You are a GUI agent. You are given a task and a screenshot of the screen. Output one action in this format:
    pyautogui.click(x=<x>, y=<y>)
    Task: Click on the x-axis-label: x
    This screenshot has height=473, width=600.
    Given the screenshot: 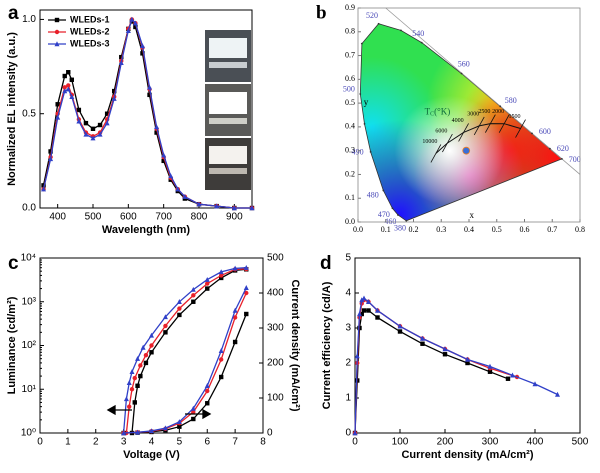 What is the action you would take?
    pyautogui.click(x=472, y=215)
    